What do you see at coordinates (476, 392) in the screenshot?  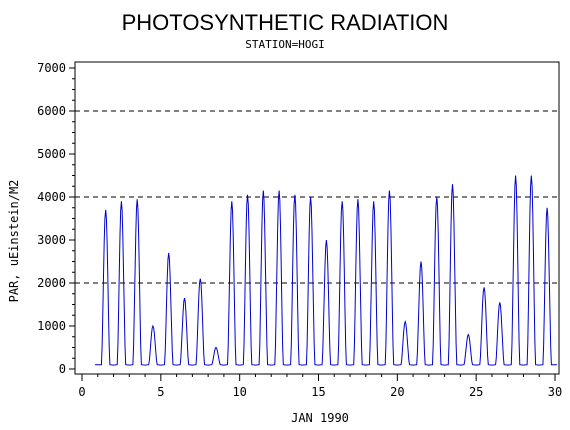 I see `x-tick-label: 25` at bounding box center [476, 392].